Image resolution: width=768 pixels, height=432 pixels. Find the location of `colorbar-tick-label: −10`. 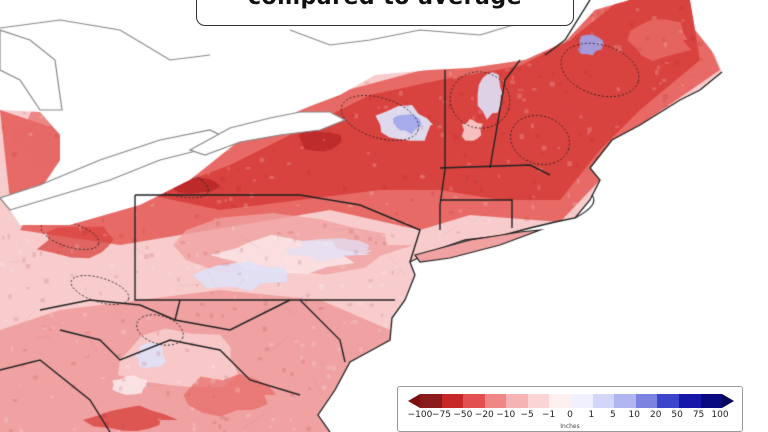

colorbar-tick-label: −10 is located at coordinates (506, 415).